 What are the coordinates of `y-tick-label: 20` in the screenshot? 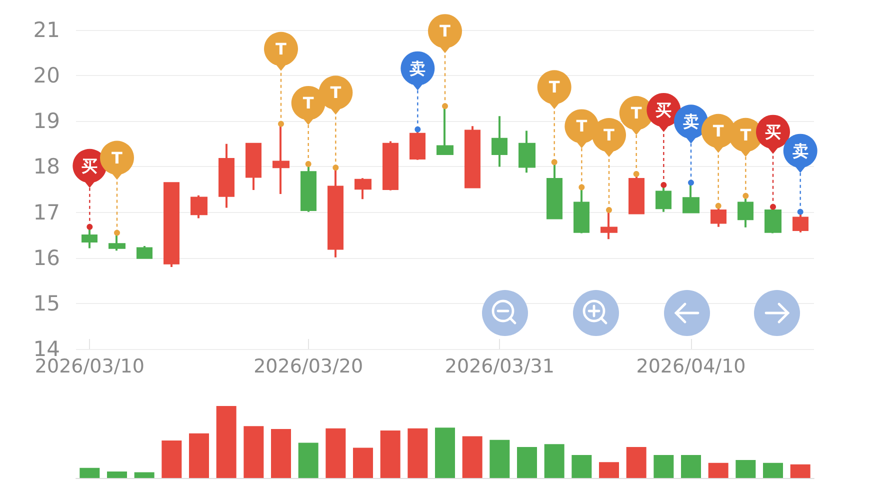 It's located at (46, 76).